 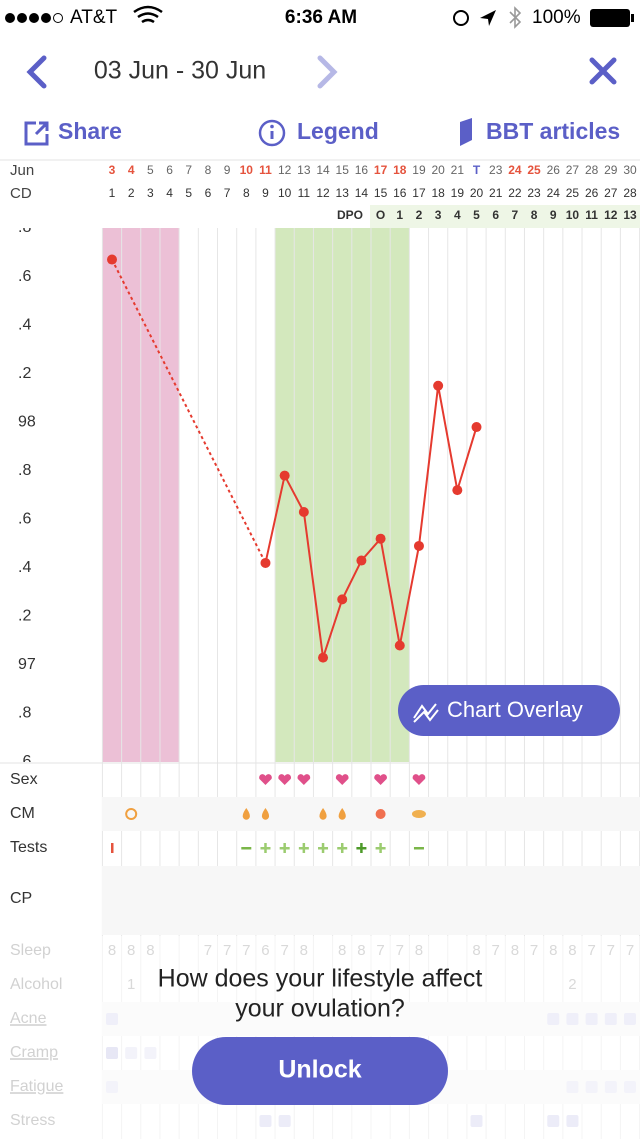 What do you see at coordinates (632, 18) in the screenshot?
I see `battery-tip` at bounding box center [632, 18].